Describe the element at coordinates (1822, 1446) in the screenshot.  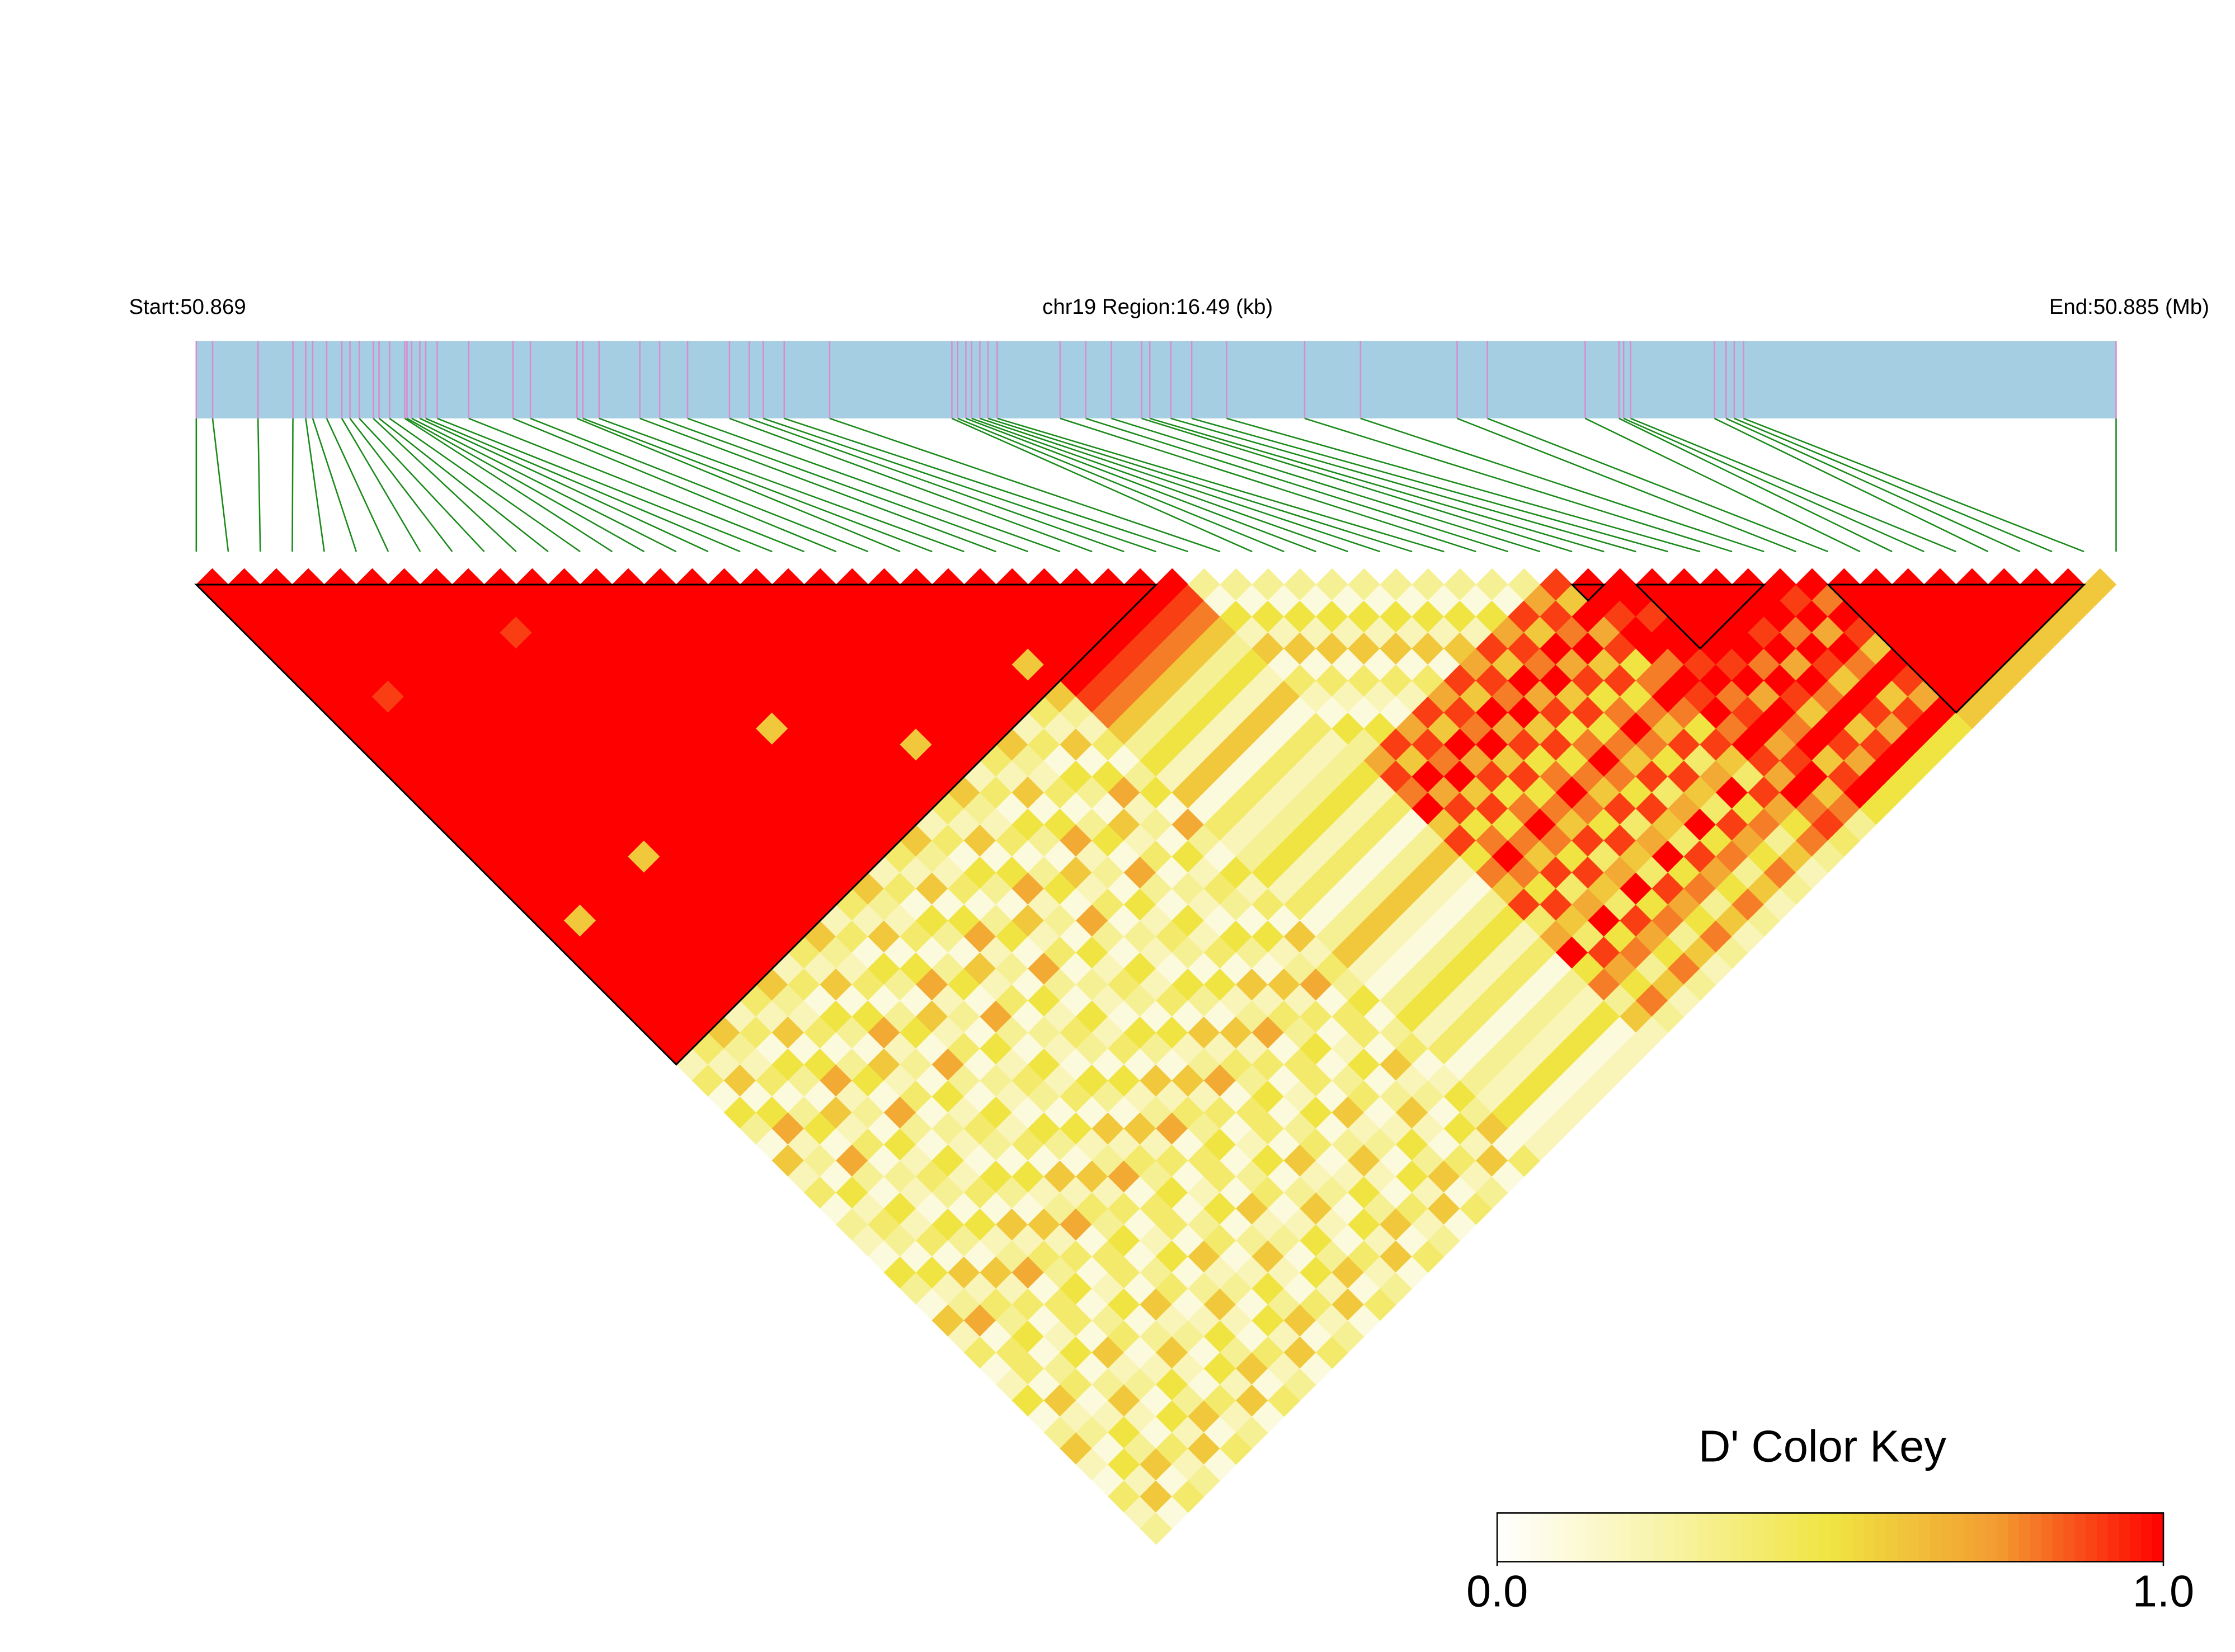
I see `colorbar-title: D' Color Key` at that location.